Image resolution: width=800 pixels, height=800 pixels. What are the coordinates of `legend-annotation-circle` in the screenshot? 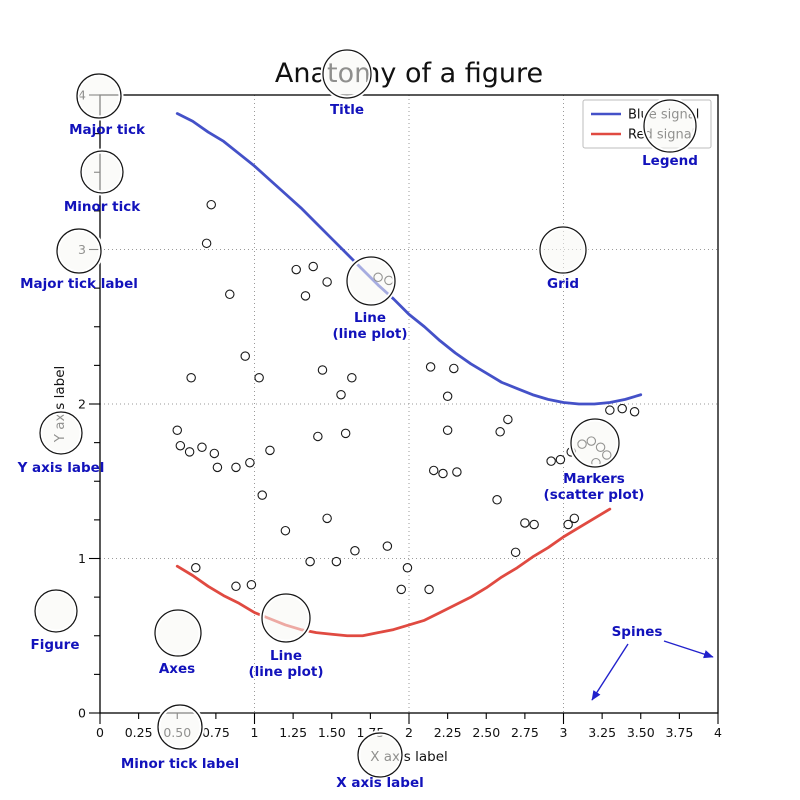 It's located at (670, 126).